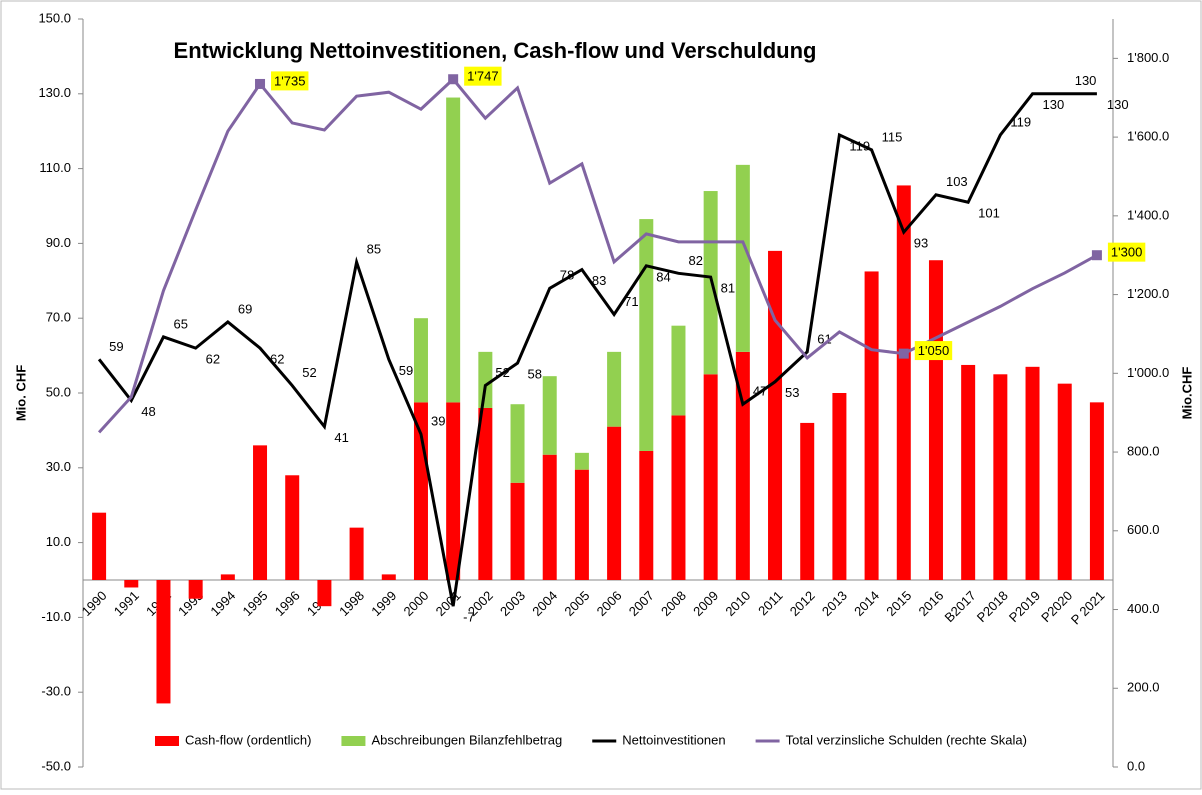  What do you see at coordinates (20, 393) in the screenshot?
I see `y-axis-title: Mio. CHF` at bounding box center [20, 393].